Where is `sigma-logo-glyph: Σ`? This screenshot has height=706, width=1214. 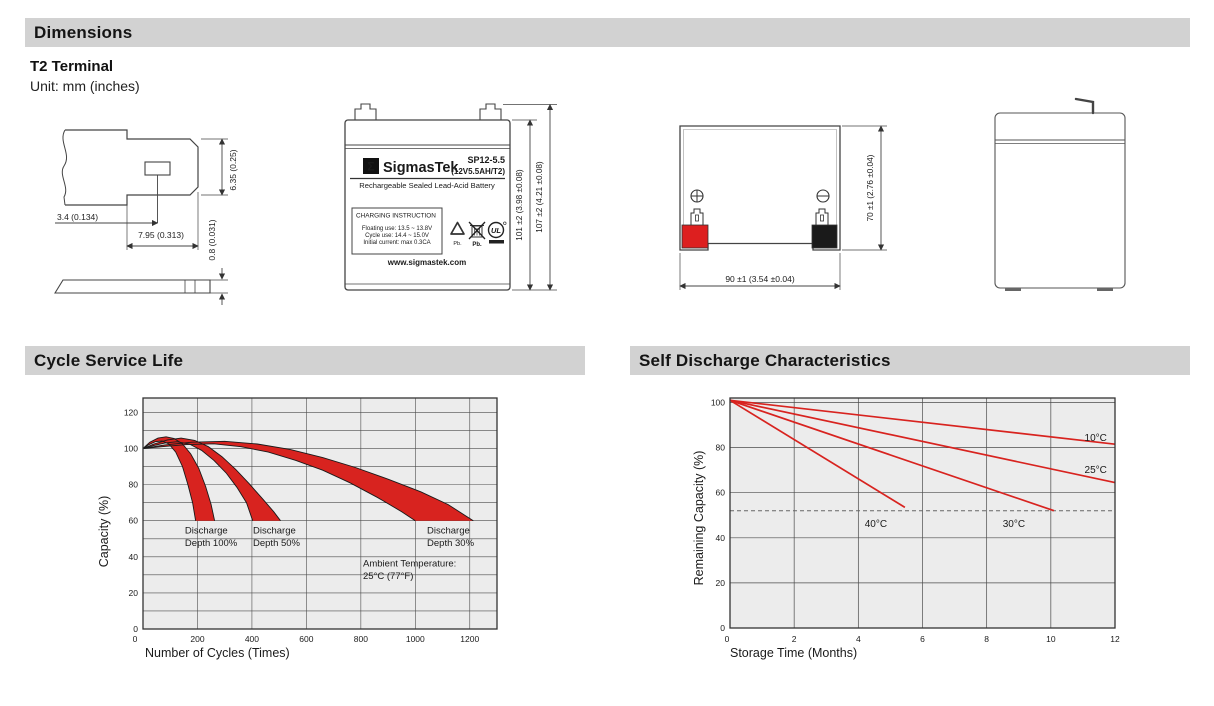 sigma-logo-glyph: Σ is located at coordinates (370, 167).